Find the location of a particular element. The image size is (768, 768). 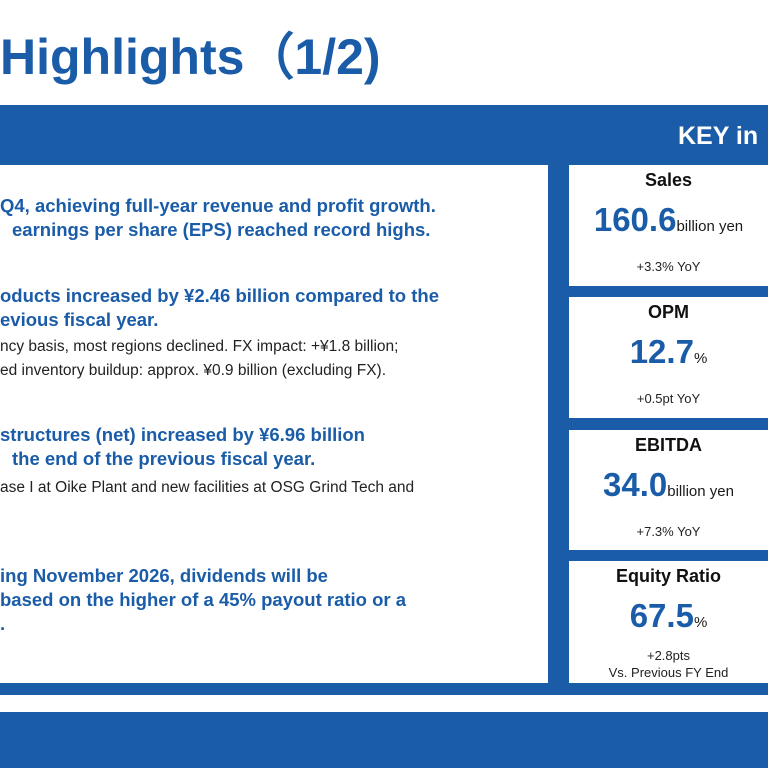

footer-bar is located at coordinates (384, 740).